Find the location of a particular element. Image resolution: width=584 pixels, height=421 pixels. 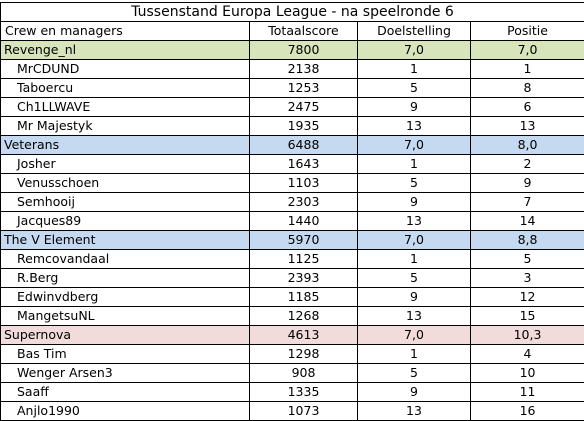

manager-row: Bas Tim 1298 1 4 is located at coordinates (292, 354).